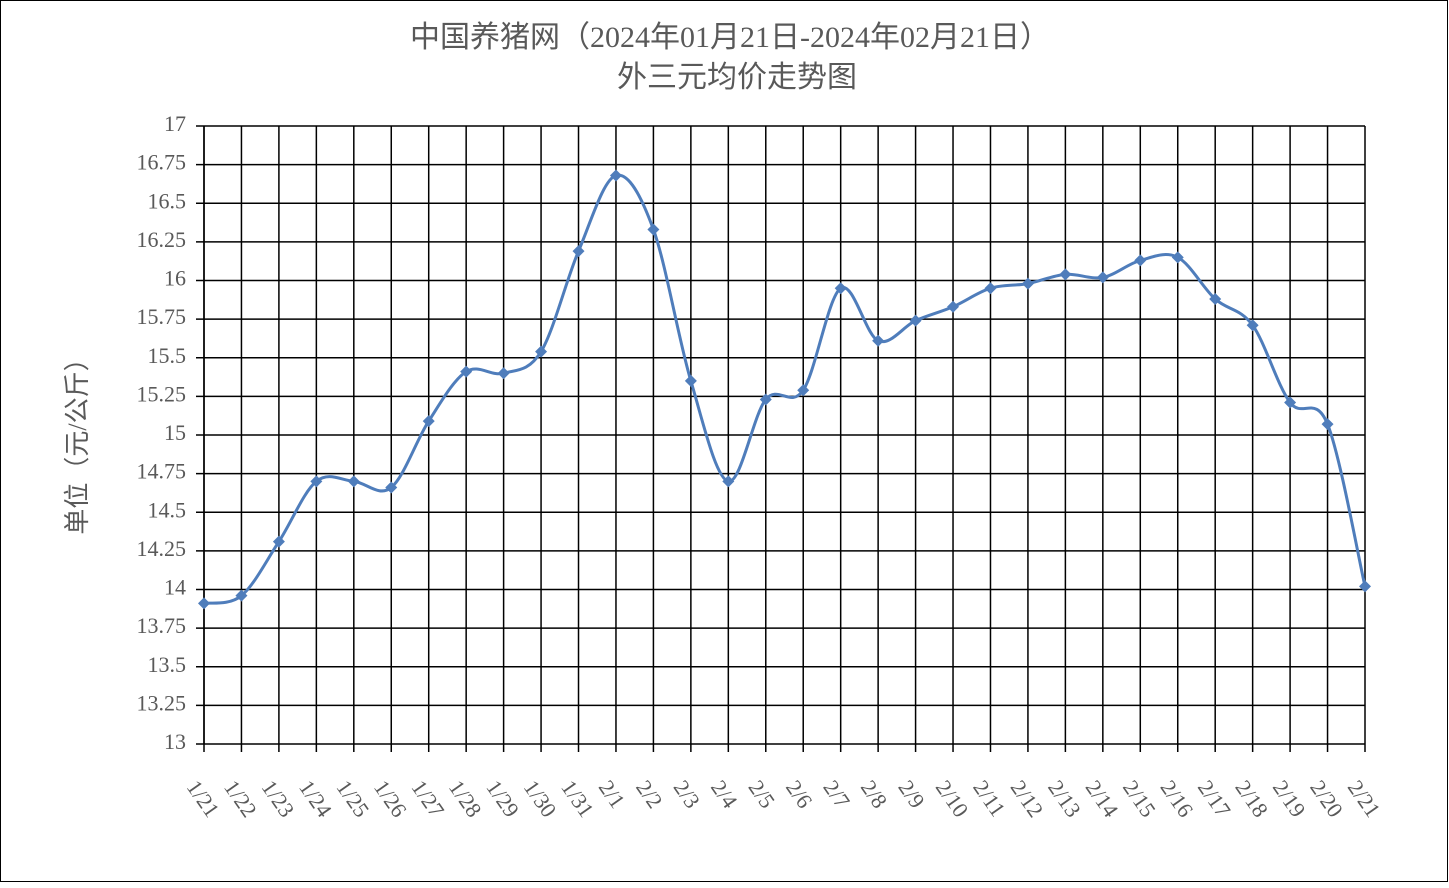 The height and width of the screenshot is (888, 1449). What do you see at coordinates (175, 432) in the screenshot?
I see `y-tick-label: 15` at bounding box center [175, 432].